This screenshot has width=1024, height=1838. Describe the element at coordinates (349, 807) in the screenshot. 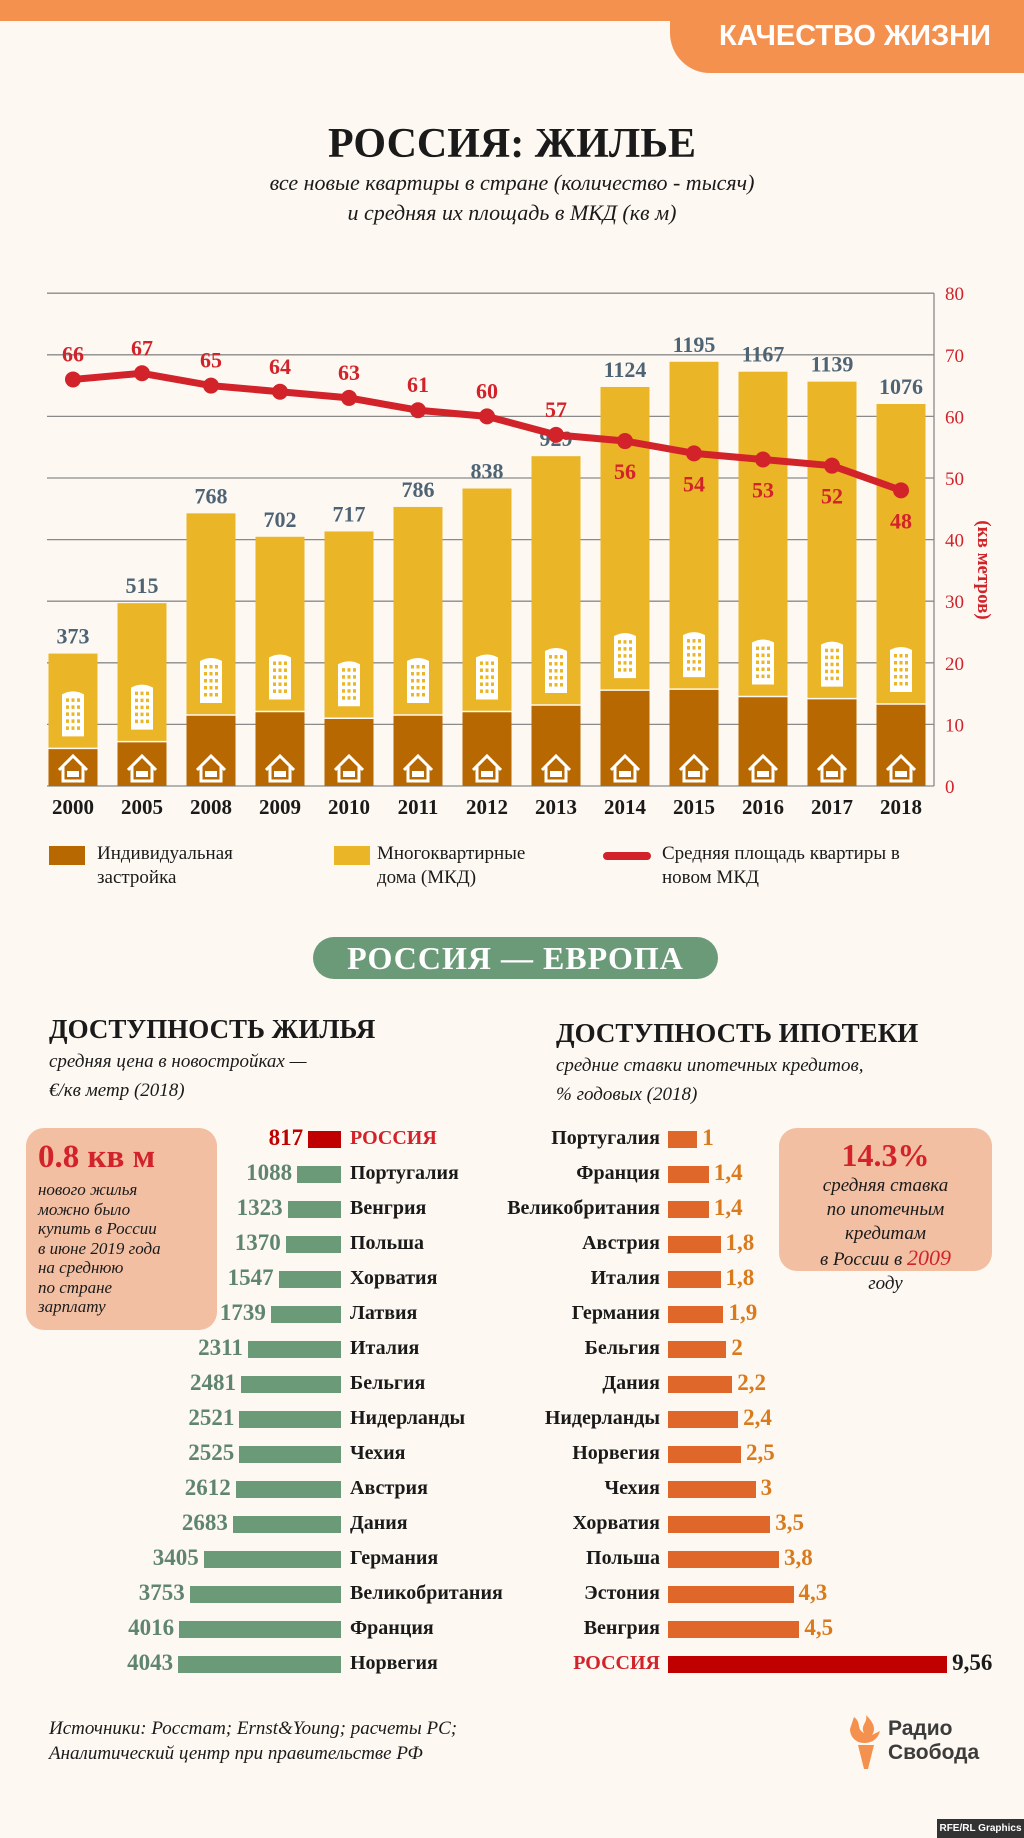

I see `x-tick-label: 2010` at that location.